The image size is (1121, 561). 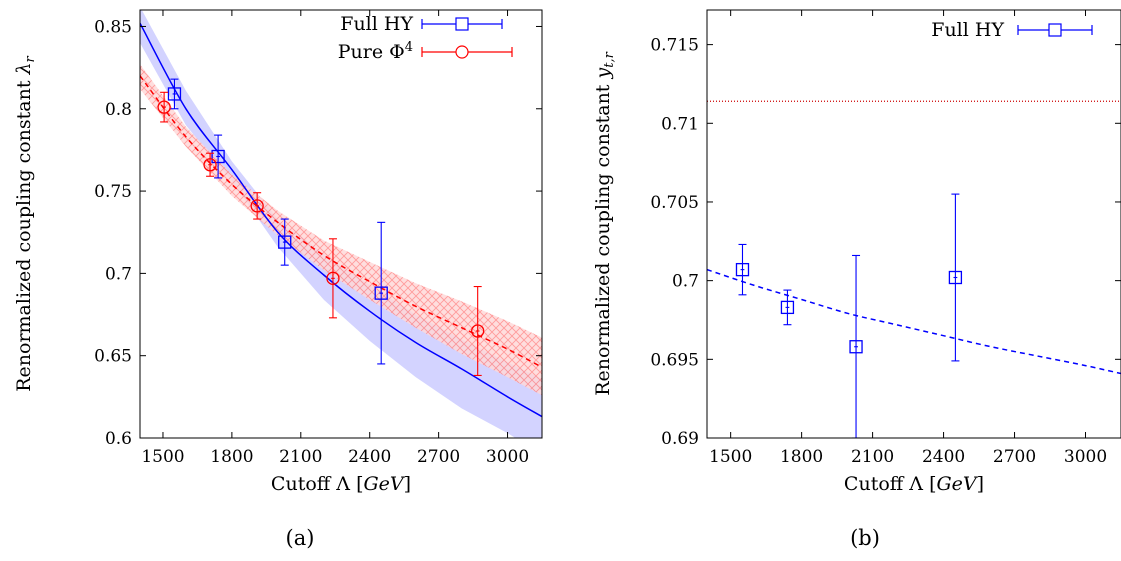 What do you see at coordinates (375, 51) in the screenshot?
I see `legend-entry-pure-phi4: Pure Φ4` at bounding box center [375, 51].